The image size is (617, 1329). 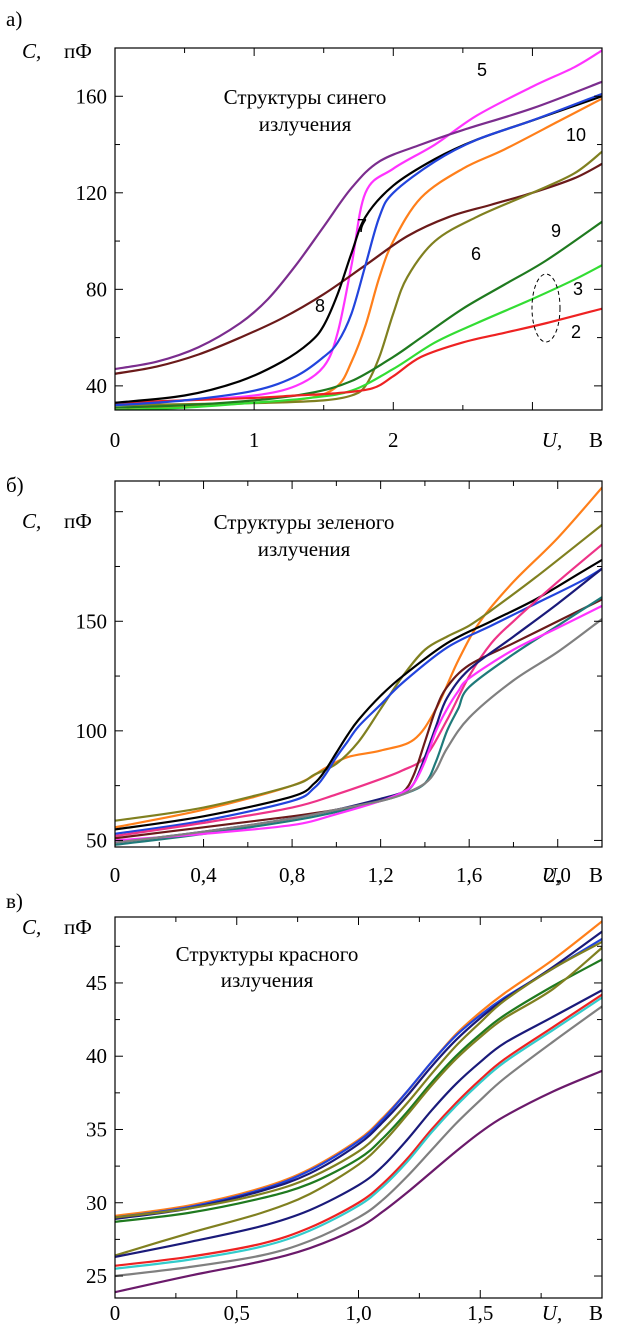 What do you see at coordinates (267, 954) in the screenshot?
I see `annotation-line: Структуры красного` at bounding box center [267, 954].